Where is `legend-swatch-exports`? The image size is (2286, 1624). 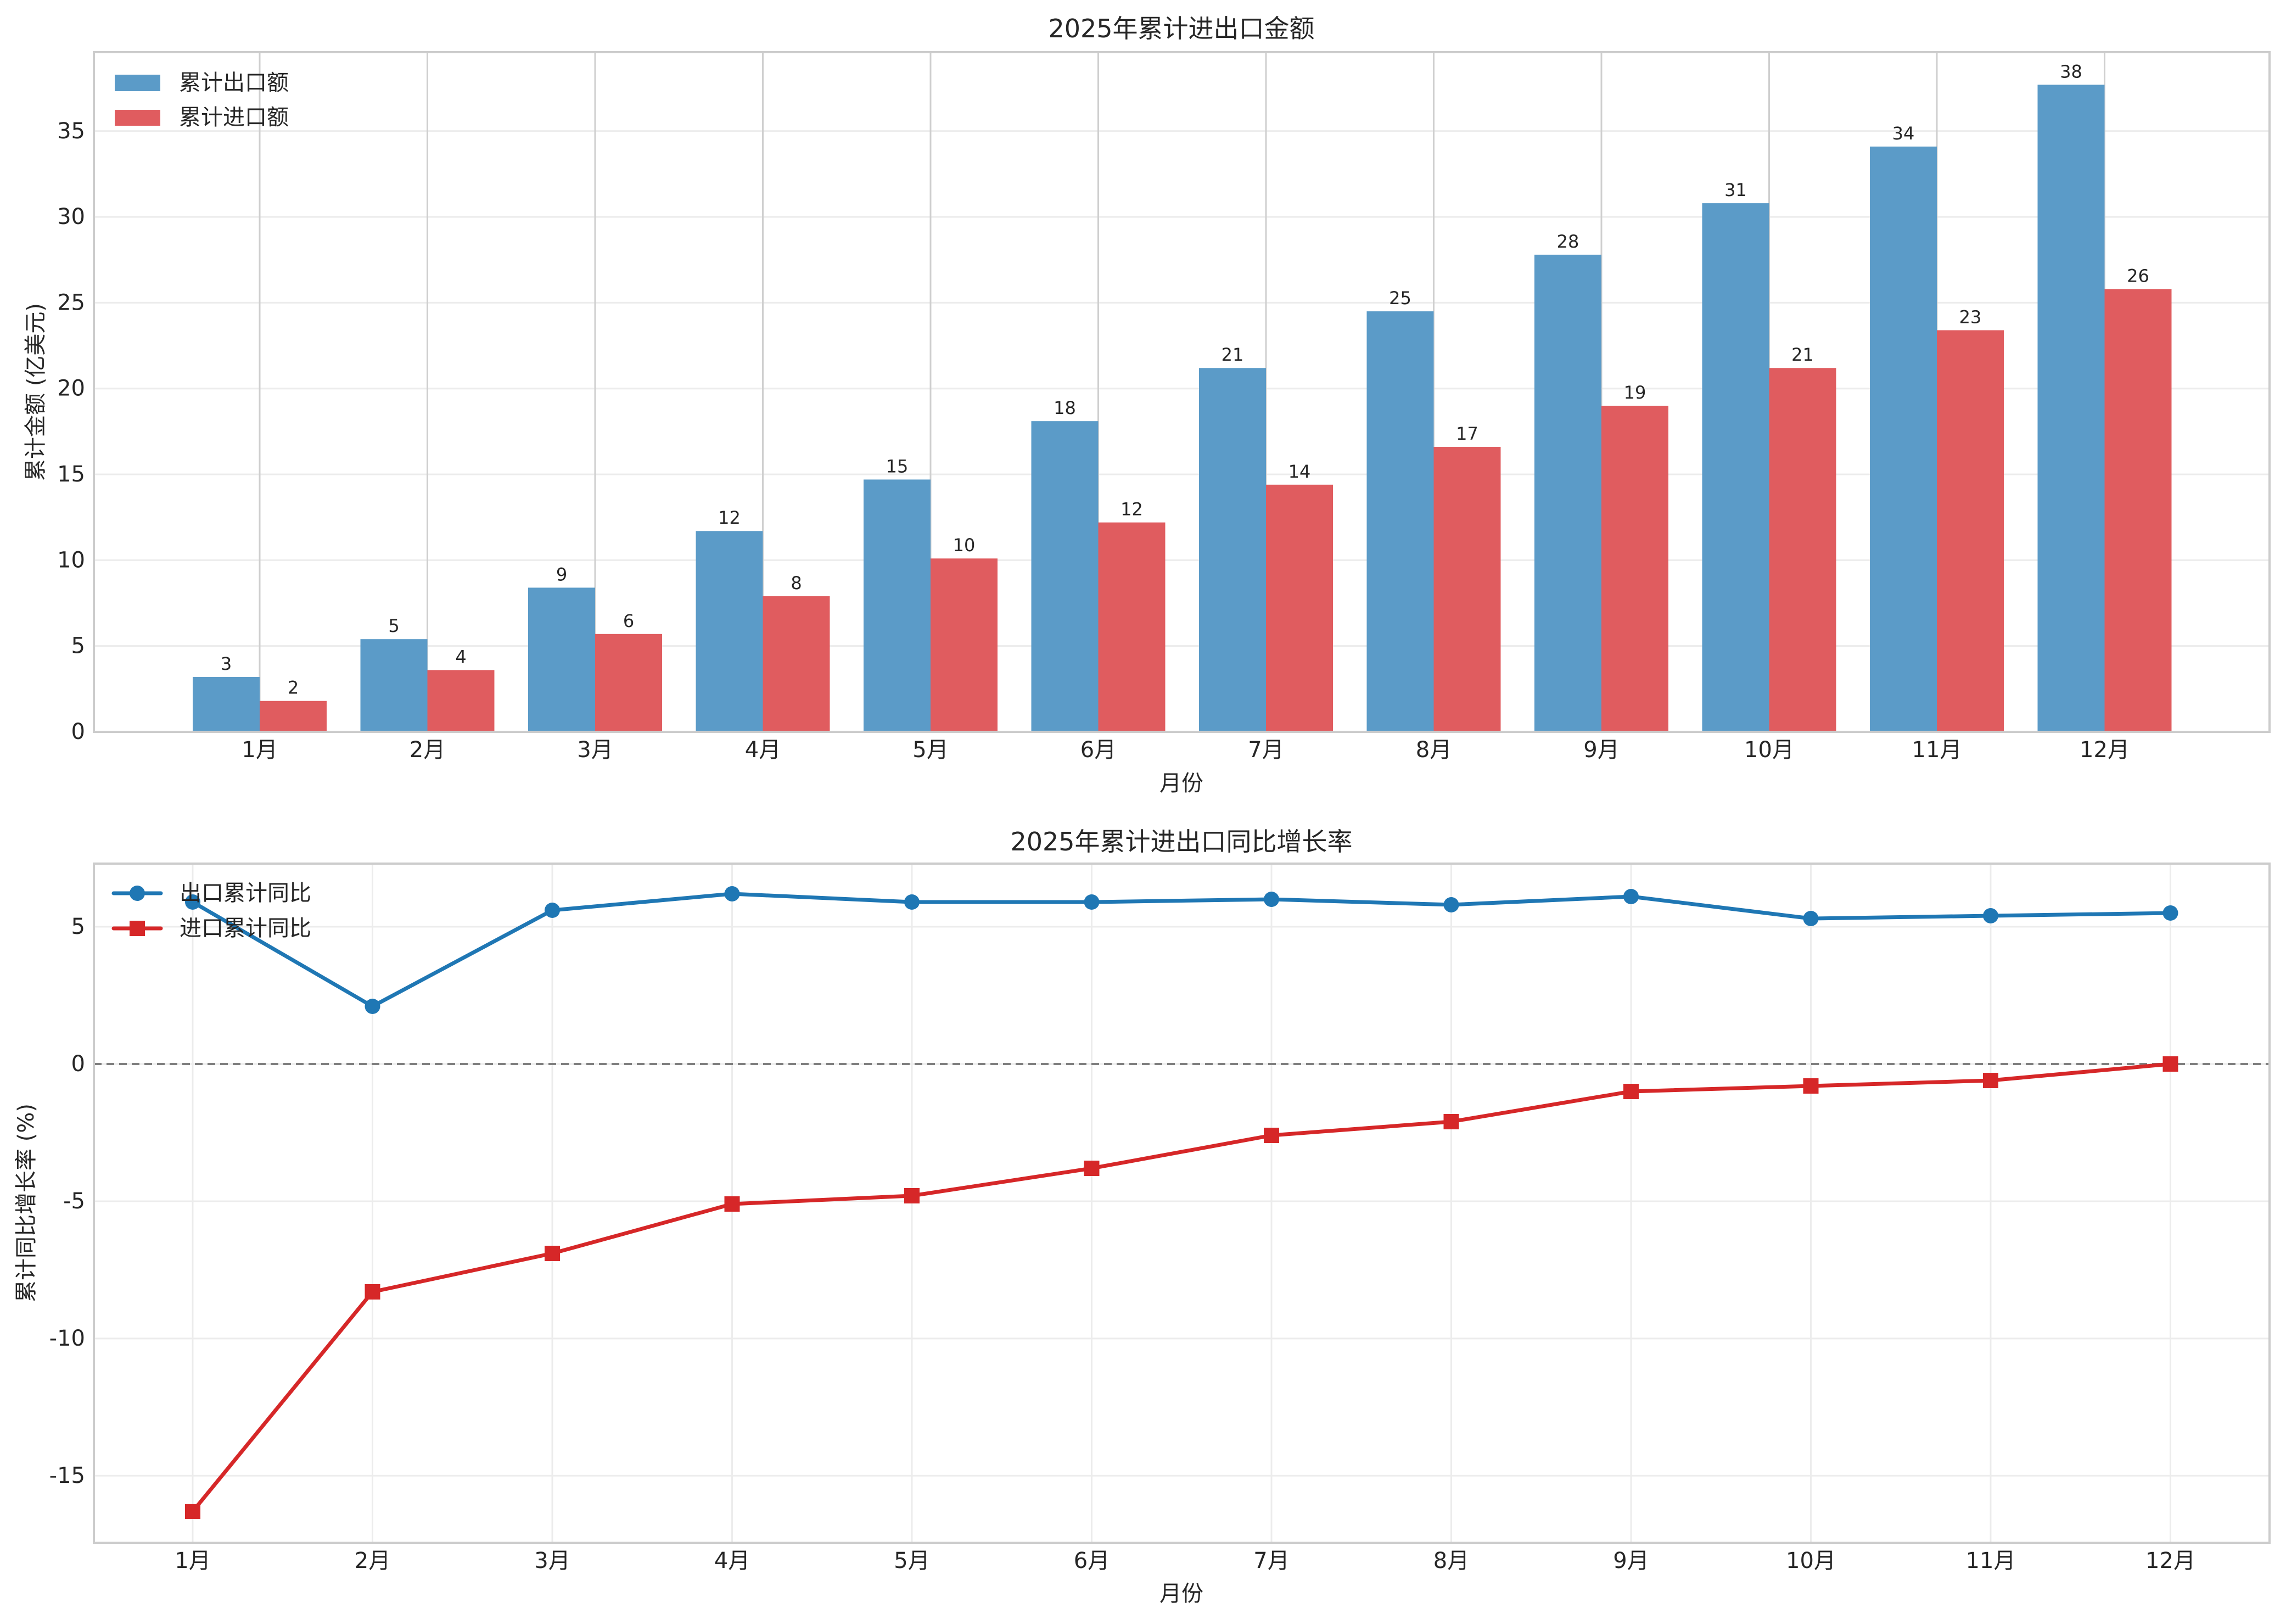
legend-swatch-exports is located at coordinates (137, 83).